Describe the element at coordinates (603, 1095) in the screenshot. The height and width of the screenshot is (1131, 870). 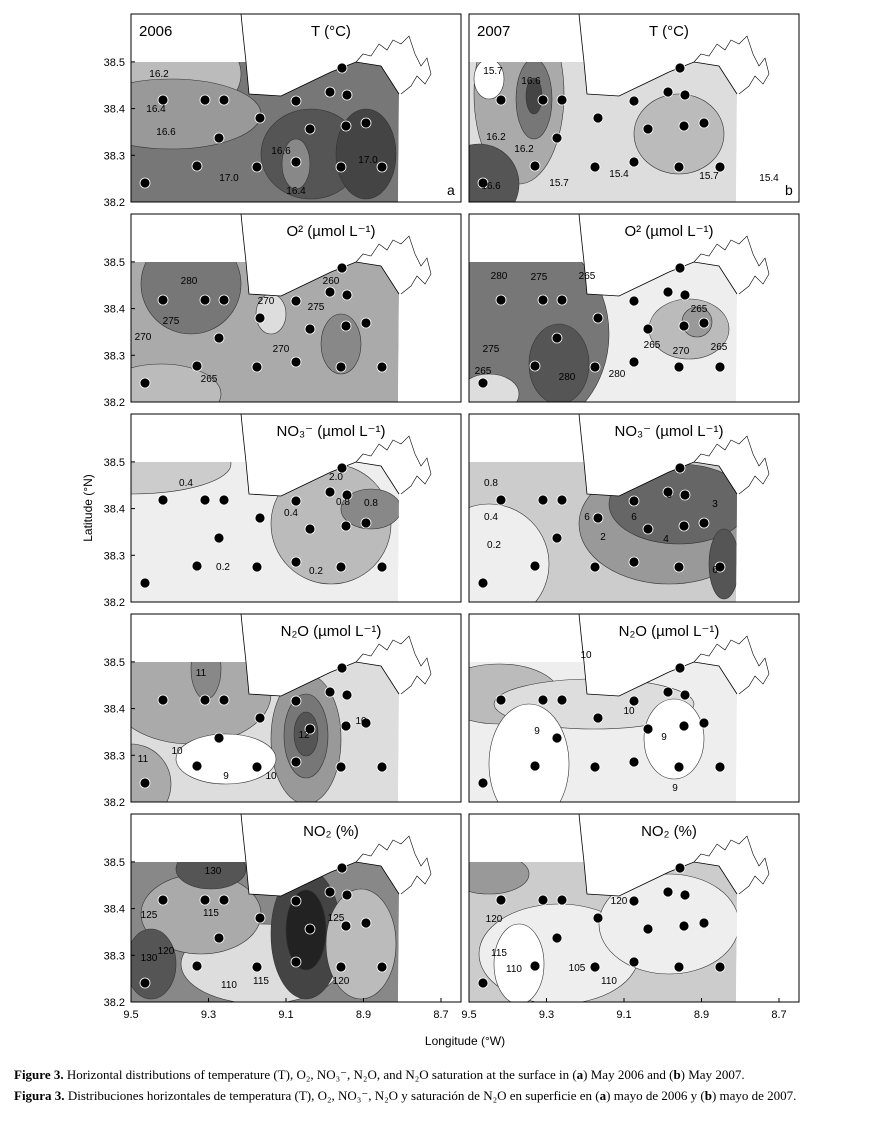
I see `caption-letter: a` at that location.